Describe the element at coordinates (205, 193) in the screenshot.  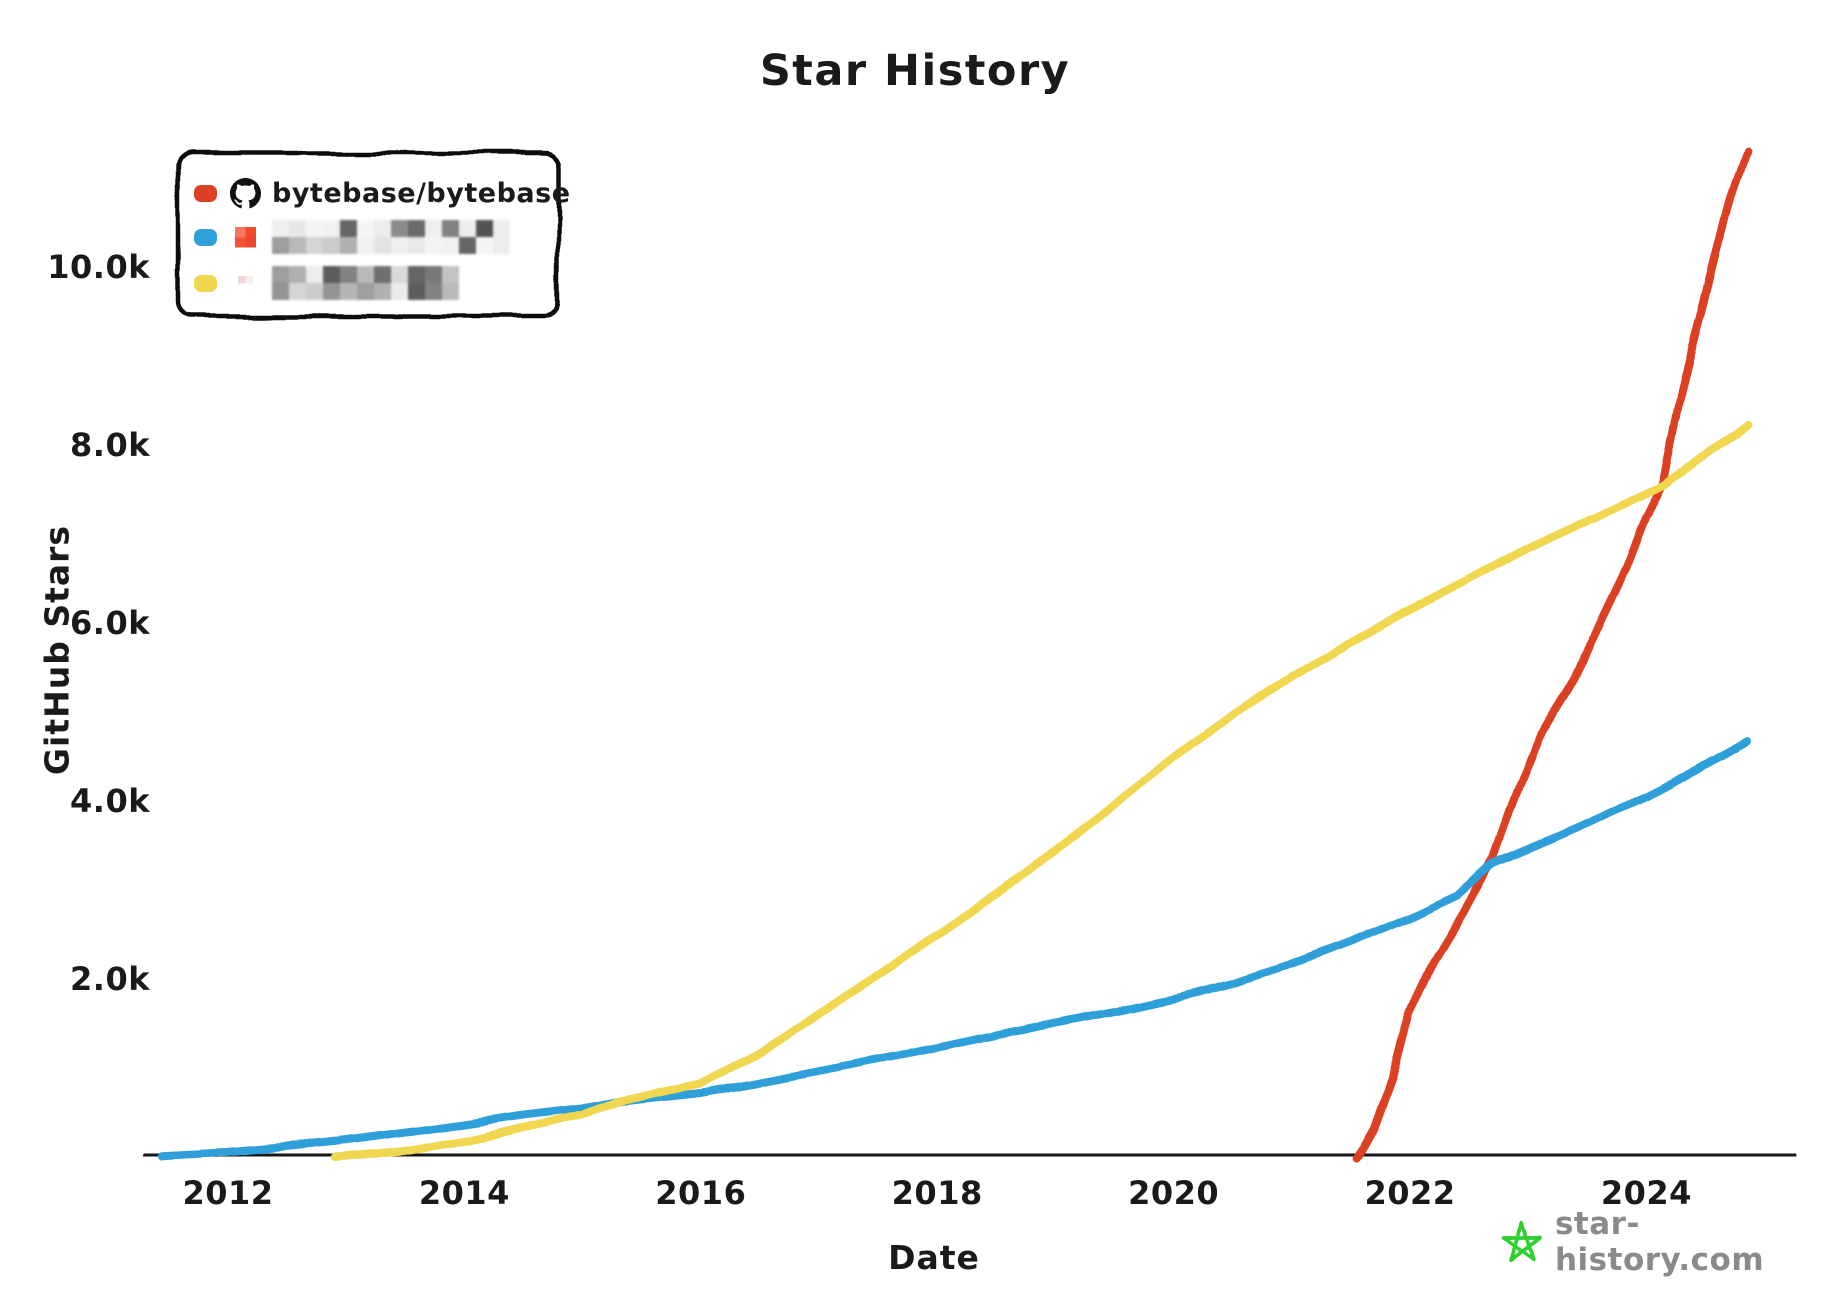
I see `legend-swatch-red` at that location.